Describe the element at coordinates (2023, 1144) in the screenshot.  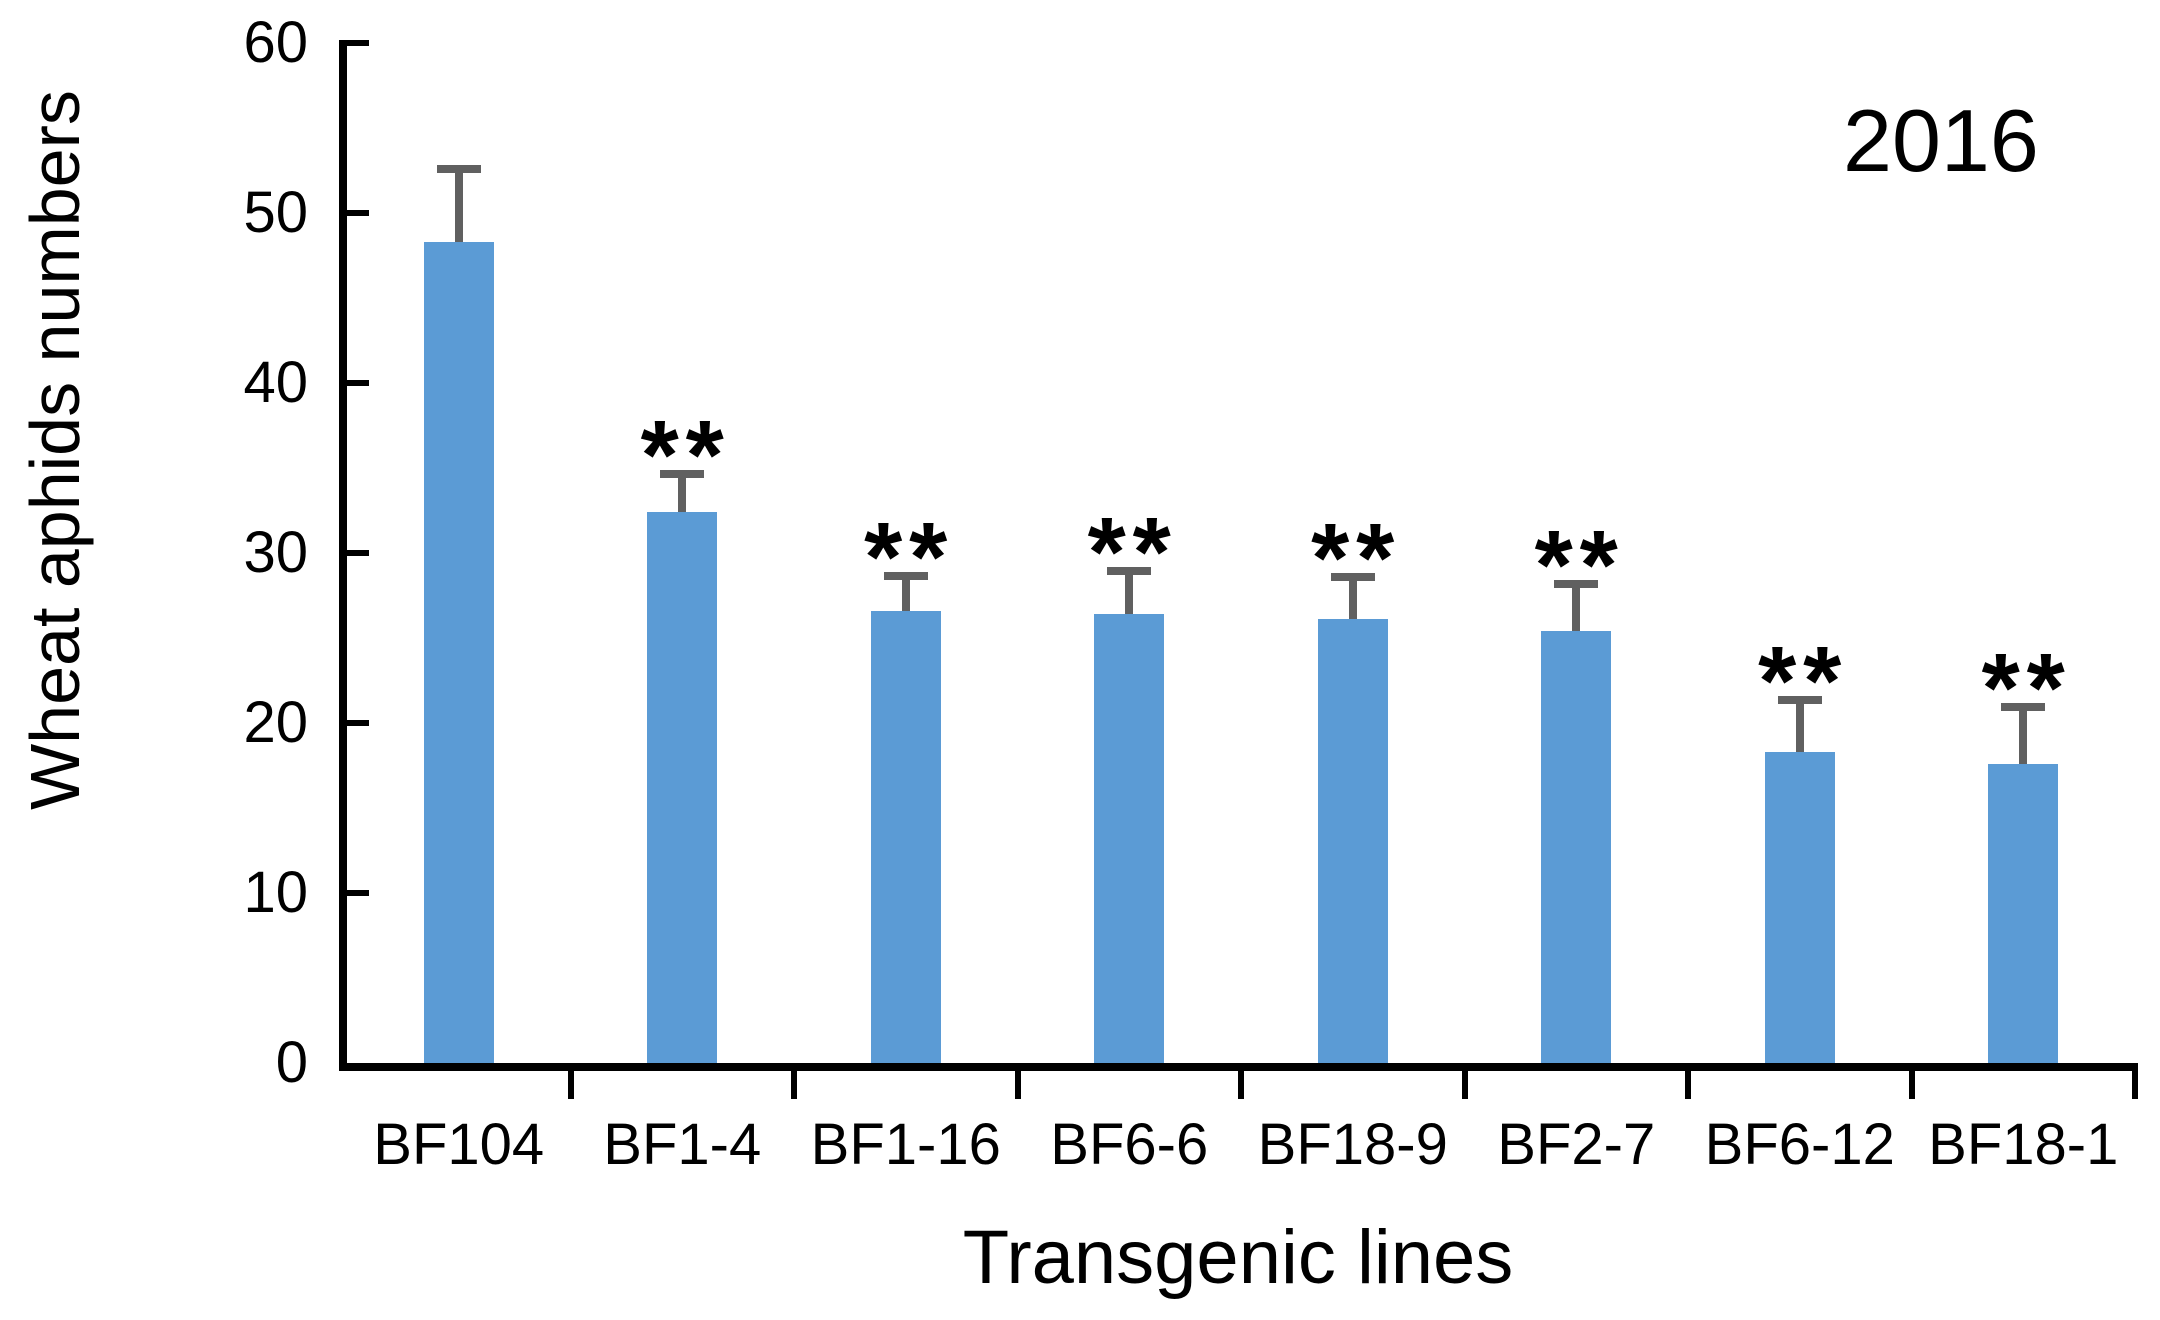
I see `category-label: BF18-1` at that location.